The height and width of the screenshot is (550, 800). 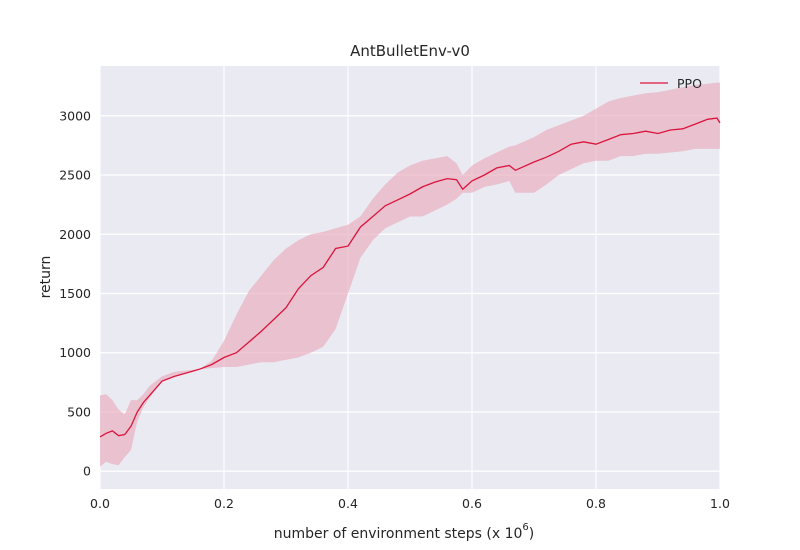 I want to click on x-tick-label: 0.8, so click(x=596, y=503).